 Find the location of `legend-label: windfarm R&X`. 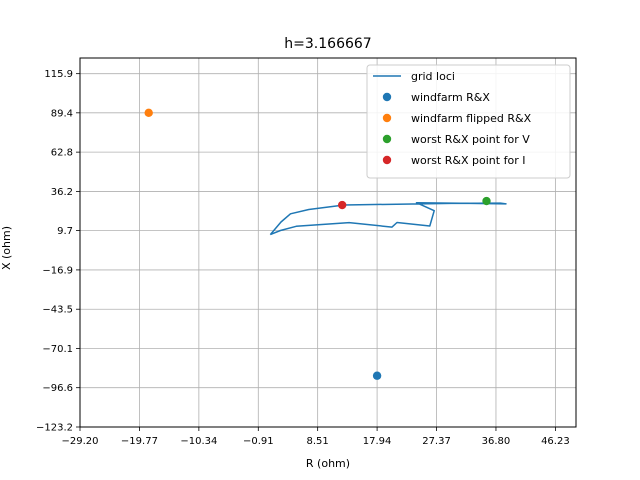

legend-label: windfarm R&X is located at coordinates (450, 97).